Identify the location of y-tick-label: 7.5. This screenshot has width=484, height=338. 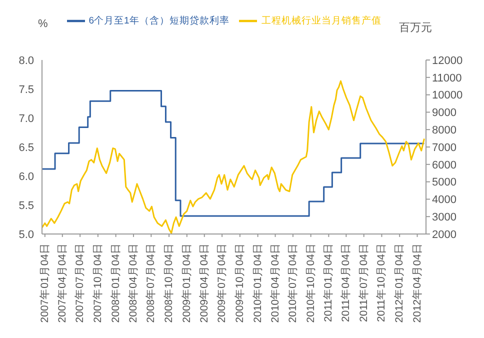
(26, 90).